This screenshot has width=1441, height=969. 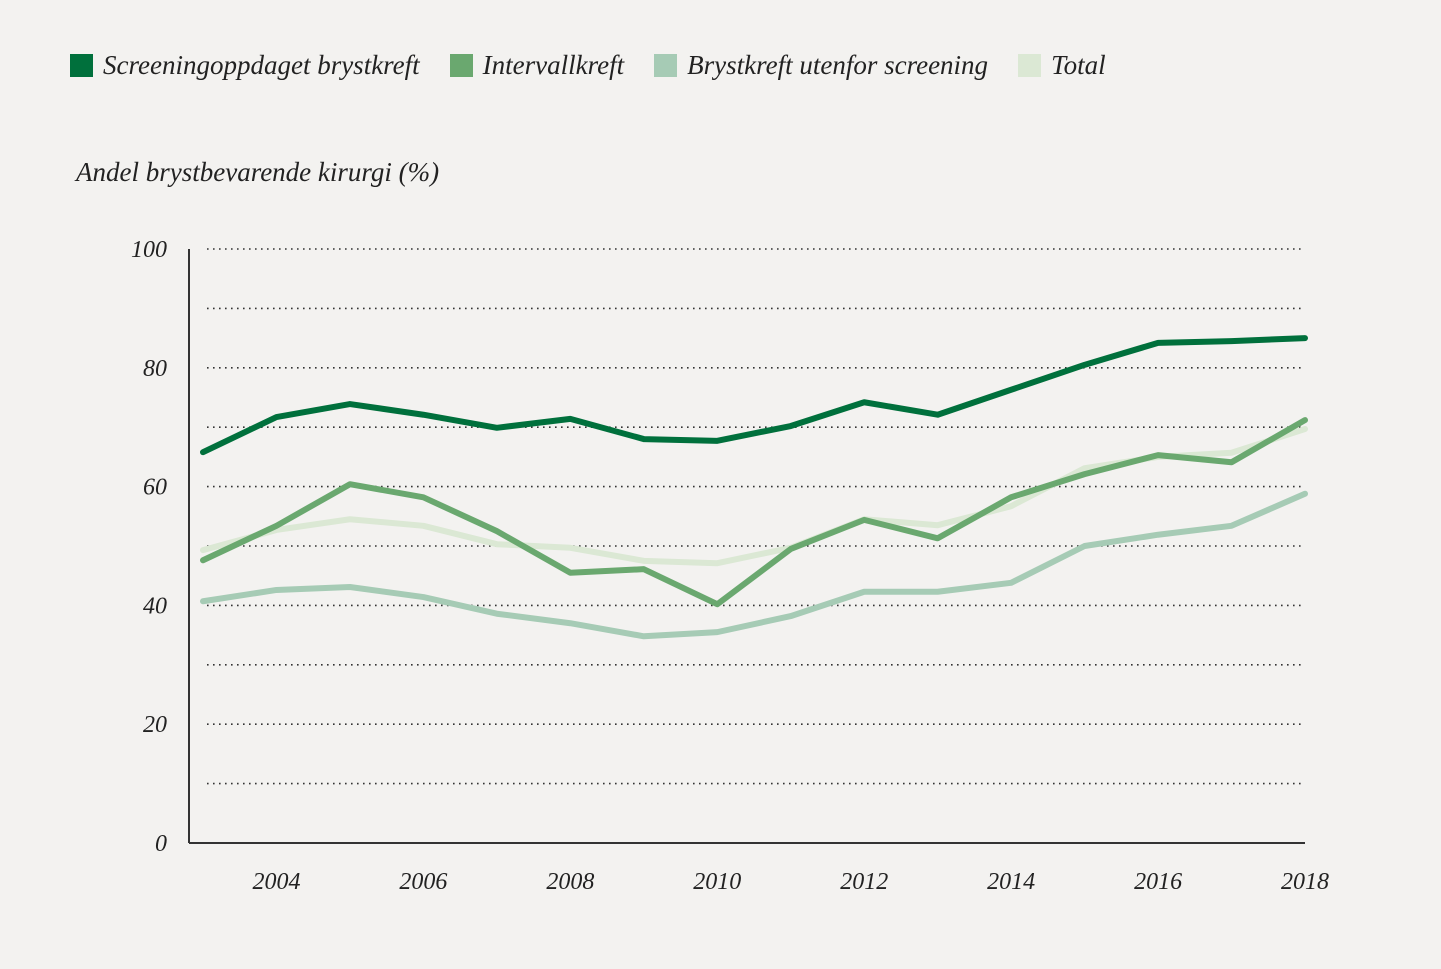 What do you see at coordinates (717, 882) in the screenshot?
I see `x-tick-label: 2010` at bounding box center [717, 882].